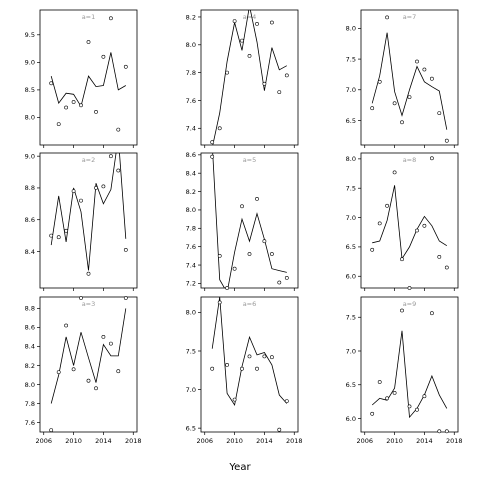 Image resolution: width=480 pixels, height=480 pixels. Describe the element at coordinates (351, 277) in the screenshot. I see `y-tick-label: 6.0` at that location.